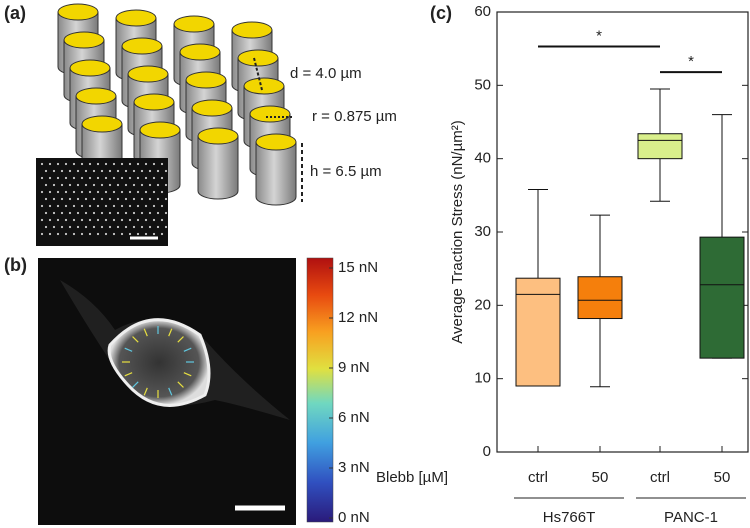 The height and width of the screenshot is (528, 750). What do you see at coordinates (457, 231) in the screenshot?
I see `y-axis-label: Average Traction Stress (nN/µm²)` at bounding box center [457, 231].